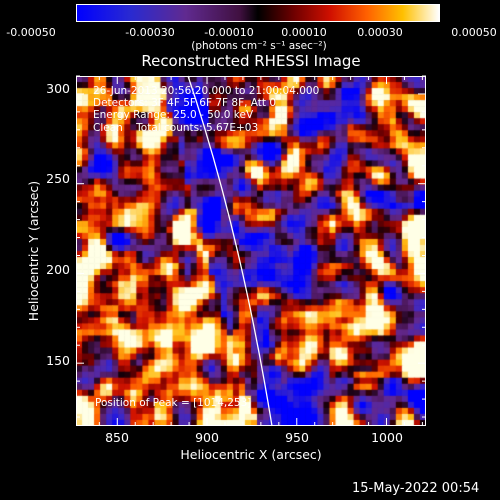  What do you see at coordinates (259, 46) in the screenshot?
I see `colorbar-units: (photons cm⁻² s⁻¹ asec⁻²)` at bounding box center [259, 46].